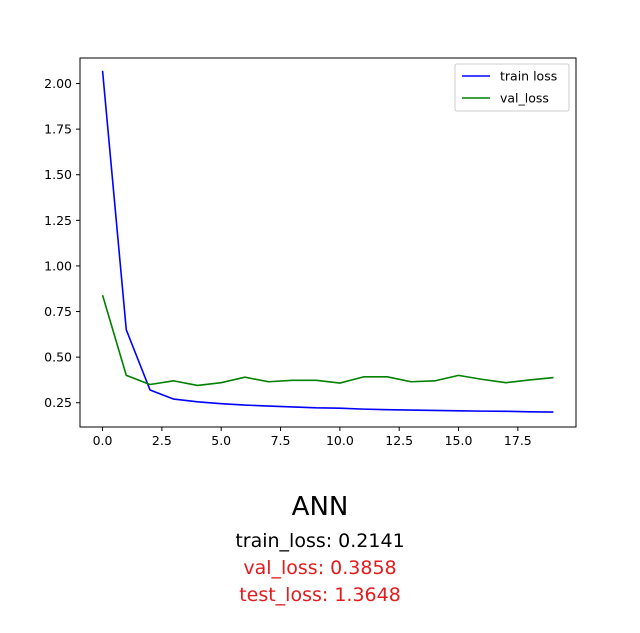  I want to click on legend-label-train-loss: train loss, so click(528, 76).